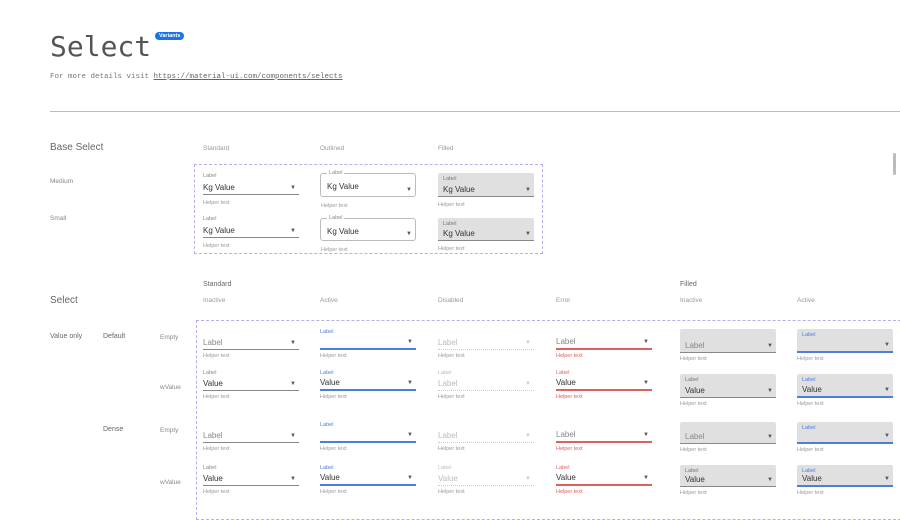  What do you see at coordinates (894, 164) in the screenshot?
I see `scrollbar-thumb` at bounding box center [894, 164].